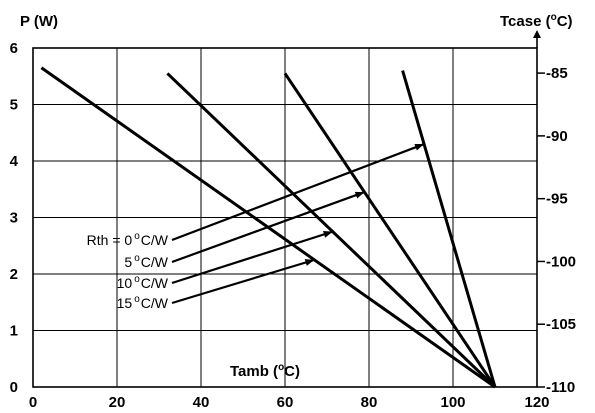  I want to click on x-tick-label: 80, so click(369, 402).